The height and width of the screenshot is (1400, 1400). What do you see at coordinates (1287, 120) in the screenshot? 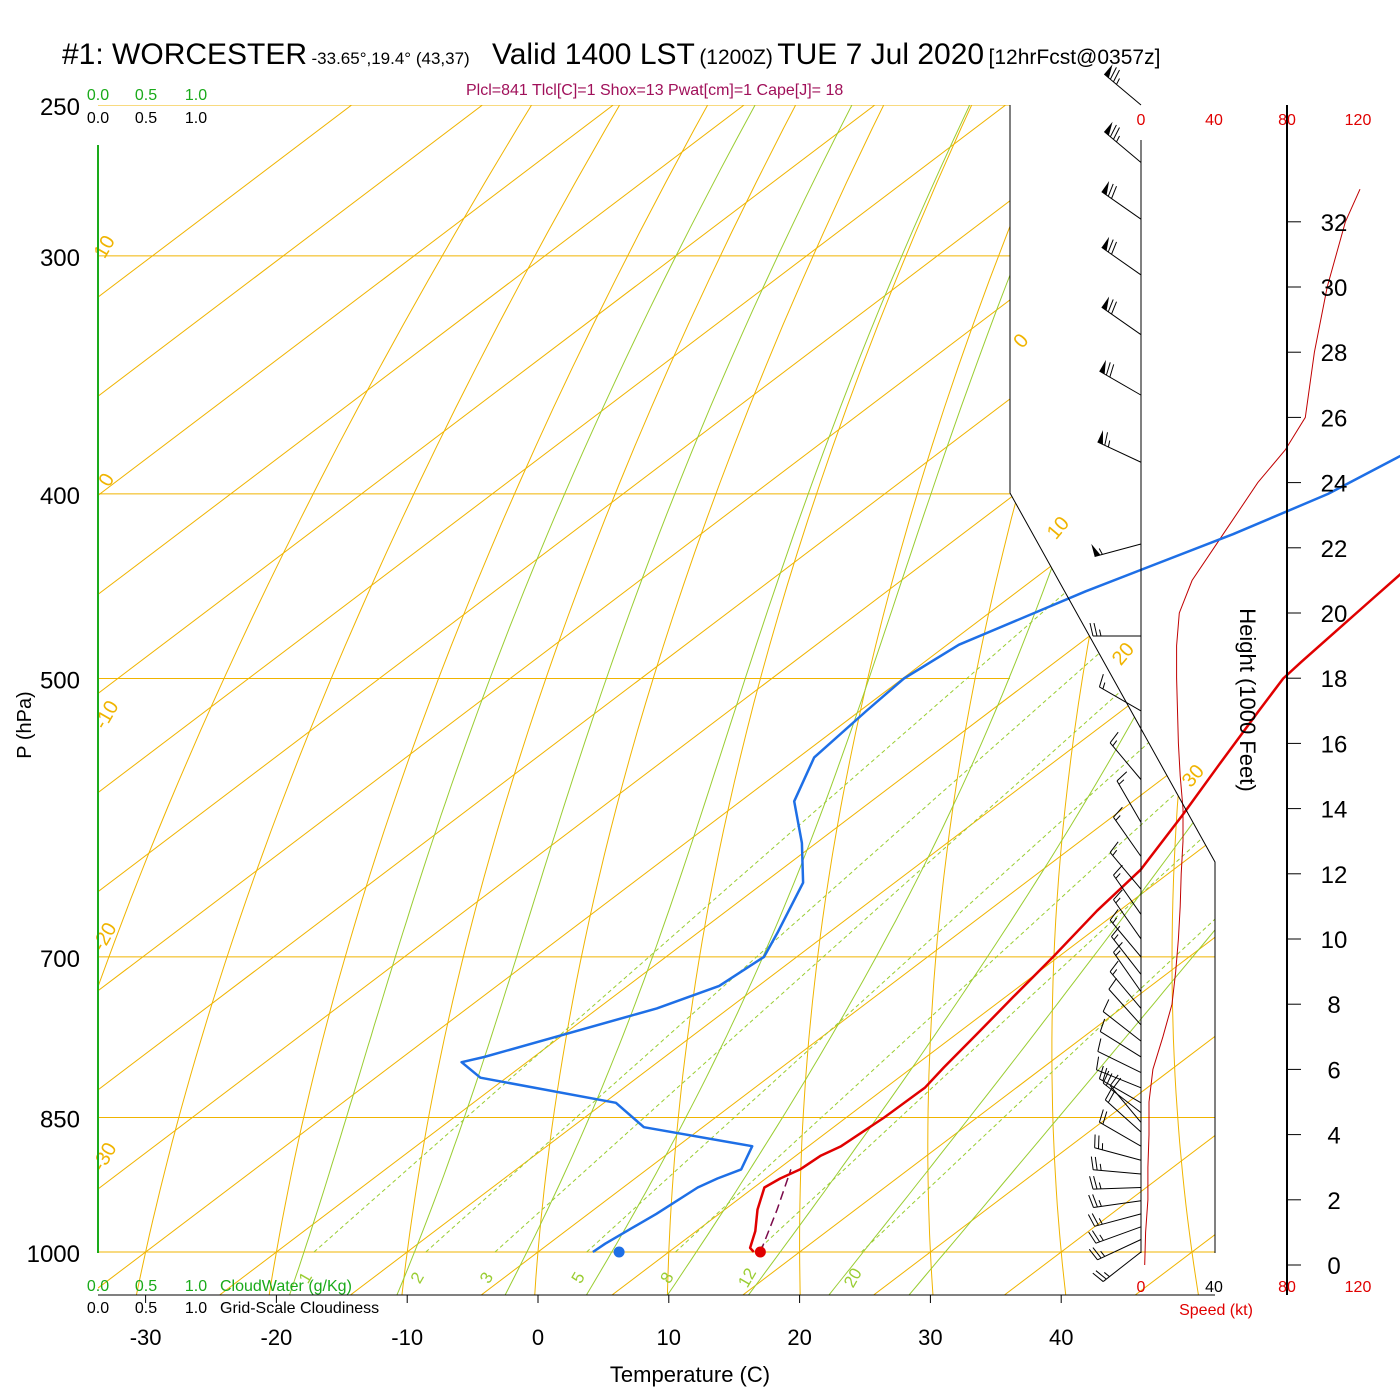
I see `speed-top-80: 80` at bounding box center [1287, 120].